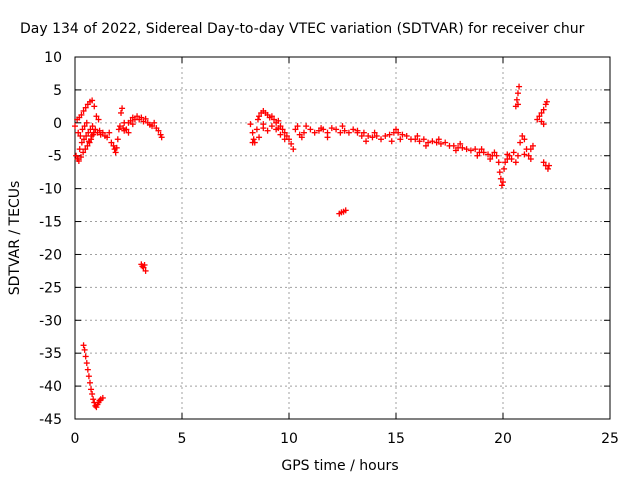  What do you see at coordinates (15, 238) in the screenshot?
I see `y-axis-label: SDTVAR / TECUs` at bounding box center [15, 238].